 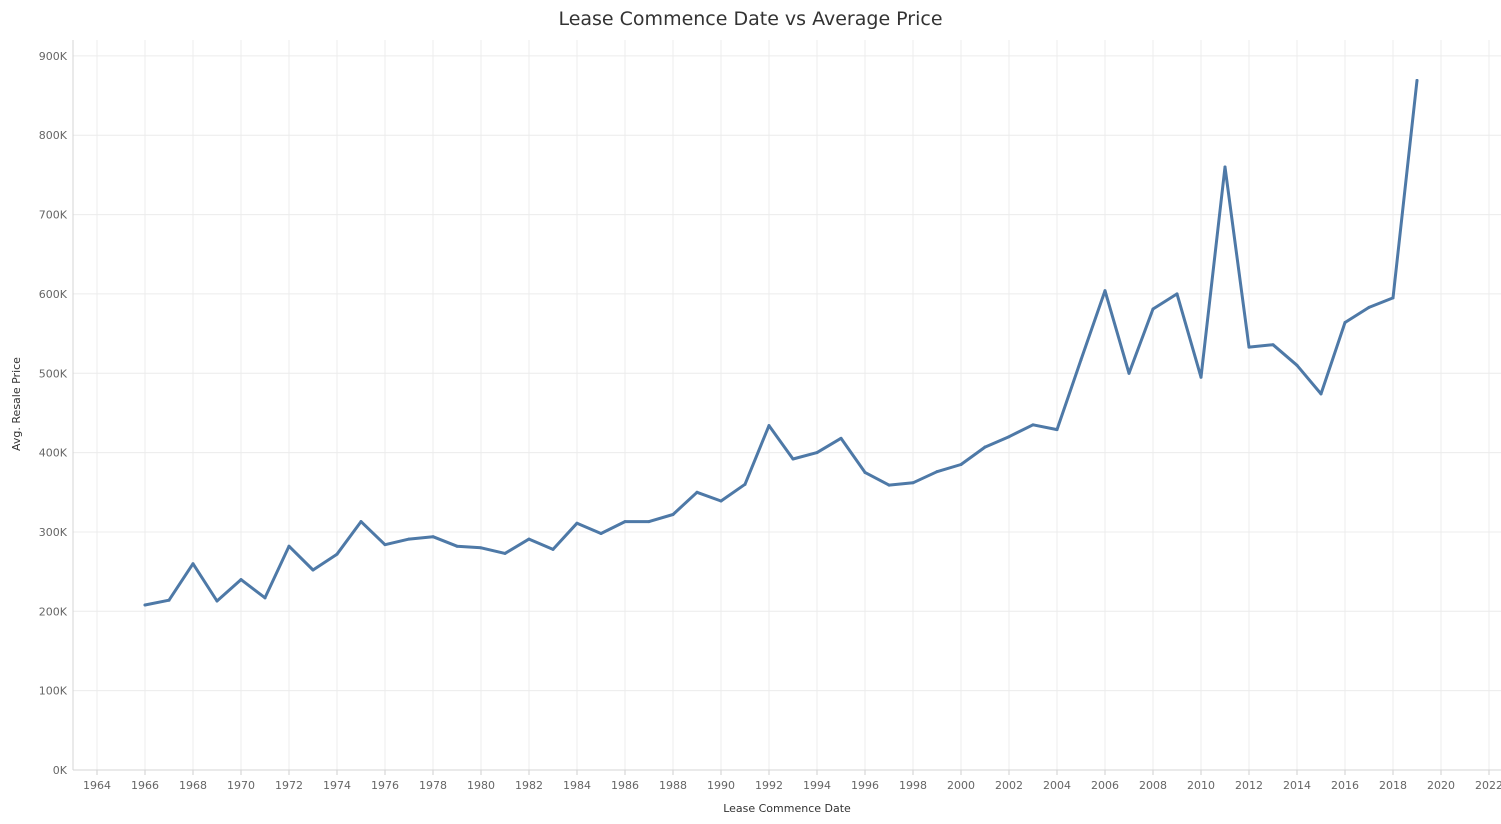 I want to click on chart-title: Lease Commence Date vs Average Price, so click(x=750, y=19).